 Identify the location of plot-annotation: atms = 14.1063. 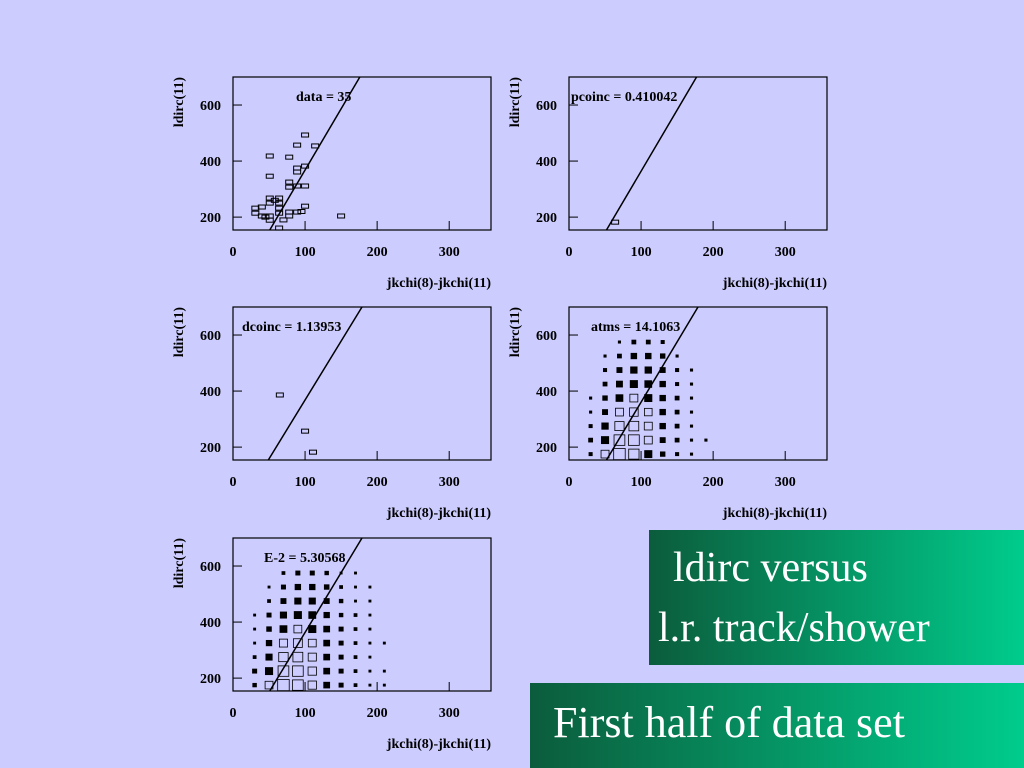
(635, 327).